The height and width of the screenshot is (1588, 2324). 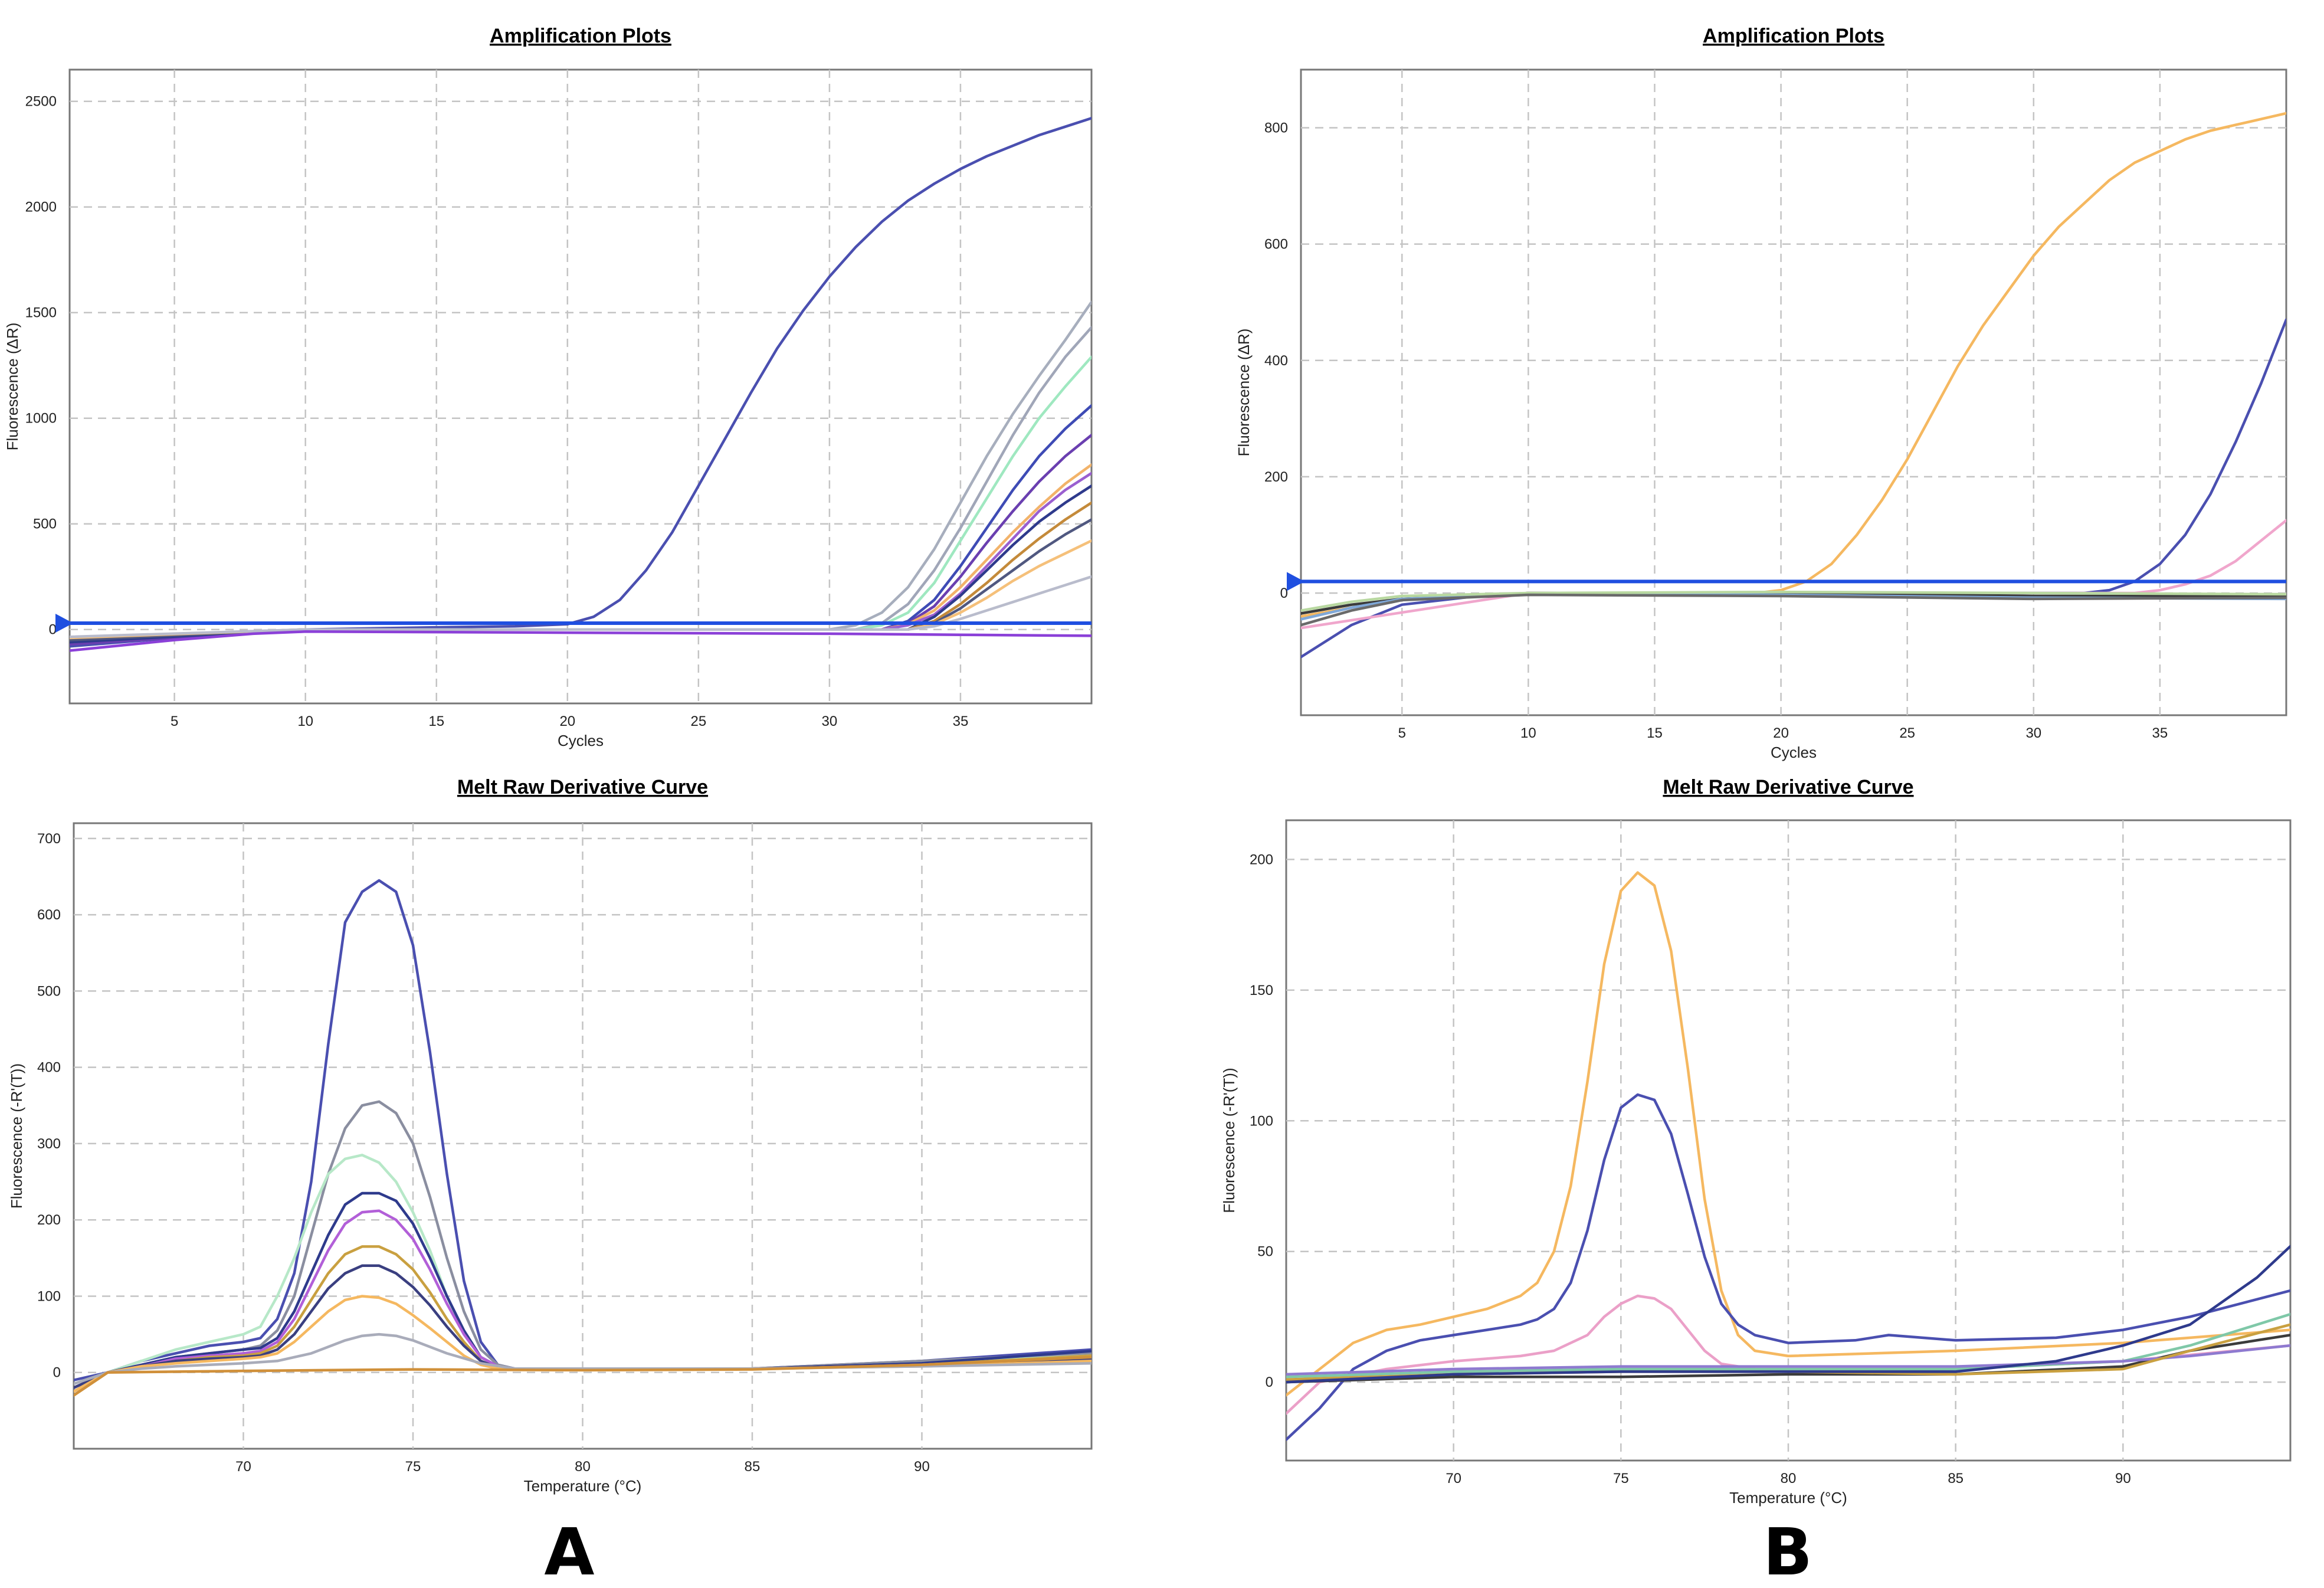 What do you see at coordinates (1793, 488) in the screenshot?
I see `series-line-positive-blue` at bounding box center [1793, 488].